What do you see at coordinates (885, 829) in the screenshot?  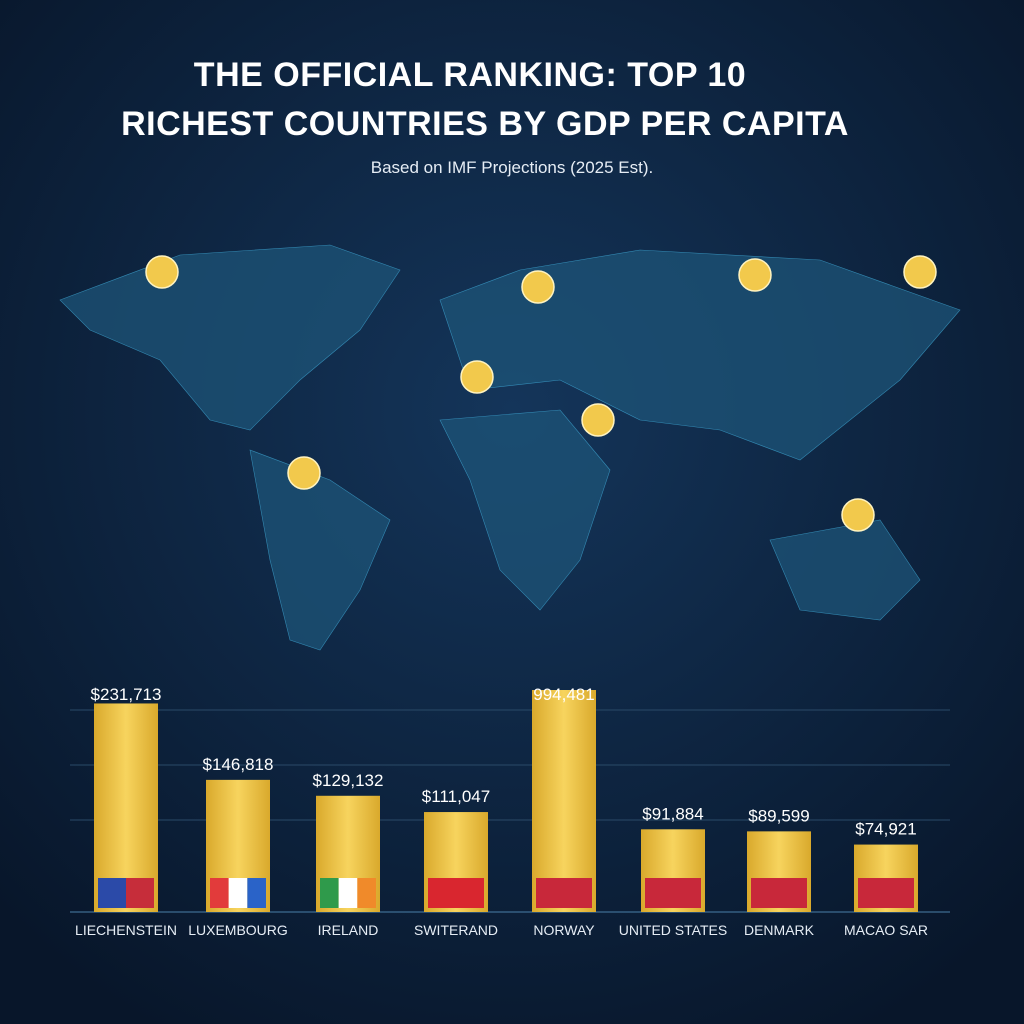 I see `value-label: $74,921` at bounding box center [885, 829].